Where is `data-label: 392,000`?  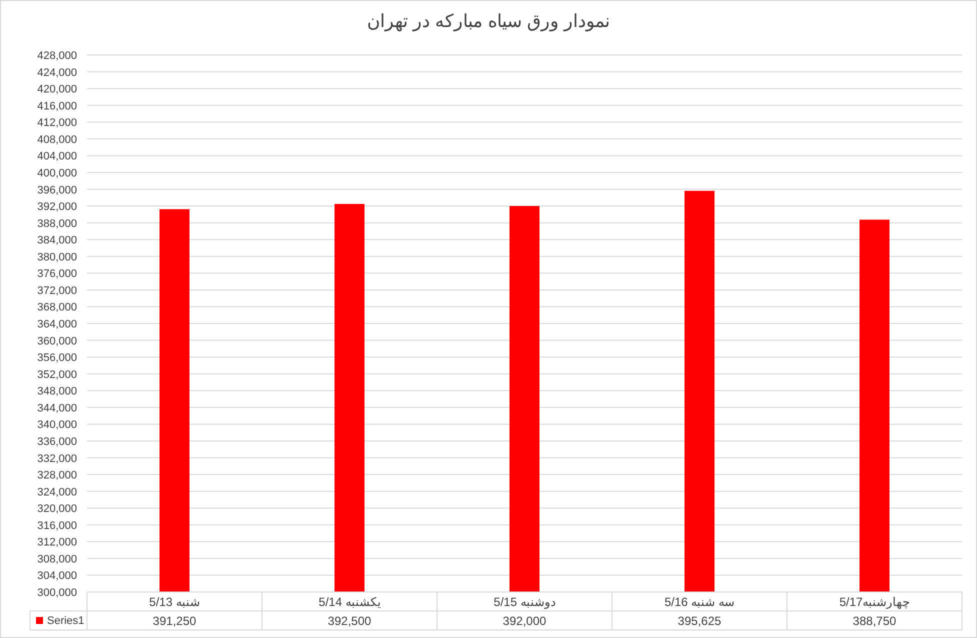
data-label: 392,000 is located at coordinates (524, 621).